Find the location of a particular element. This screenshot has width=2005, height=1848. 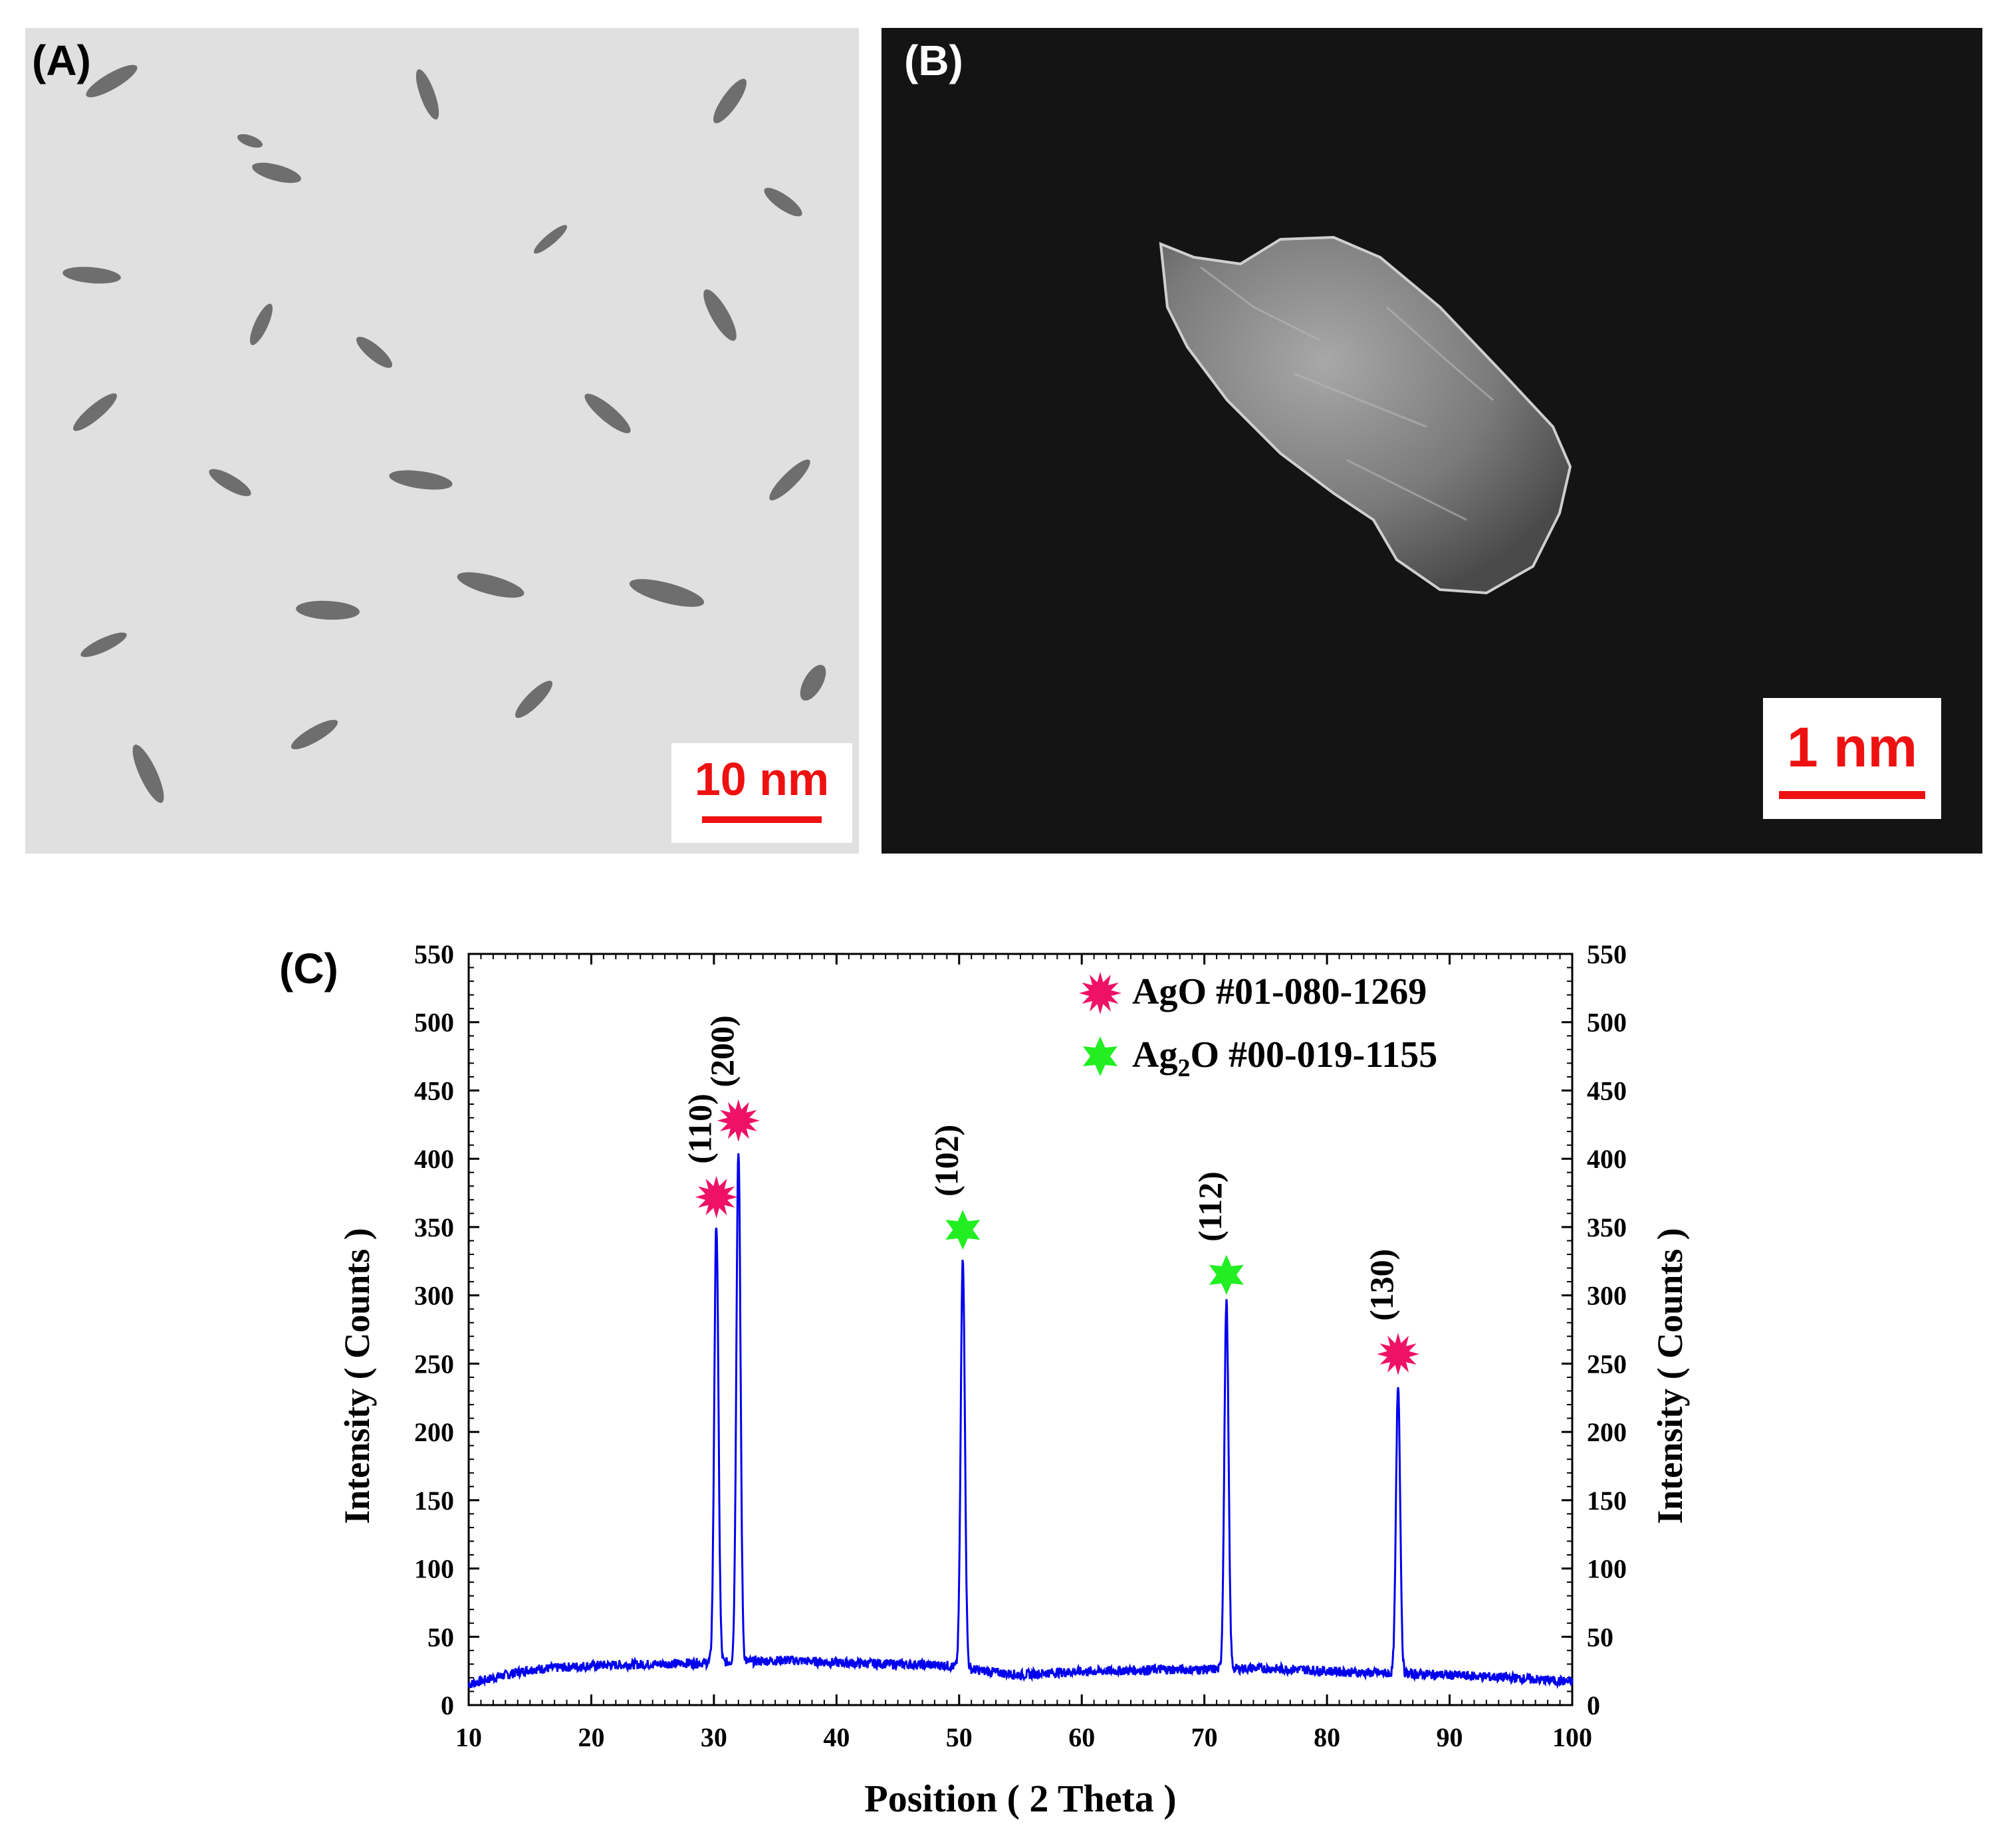

panel-b-label: (B) is located at coordinates (934, 60).